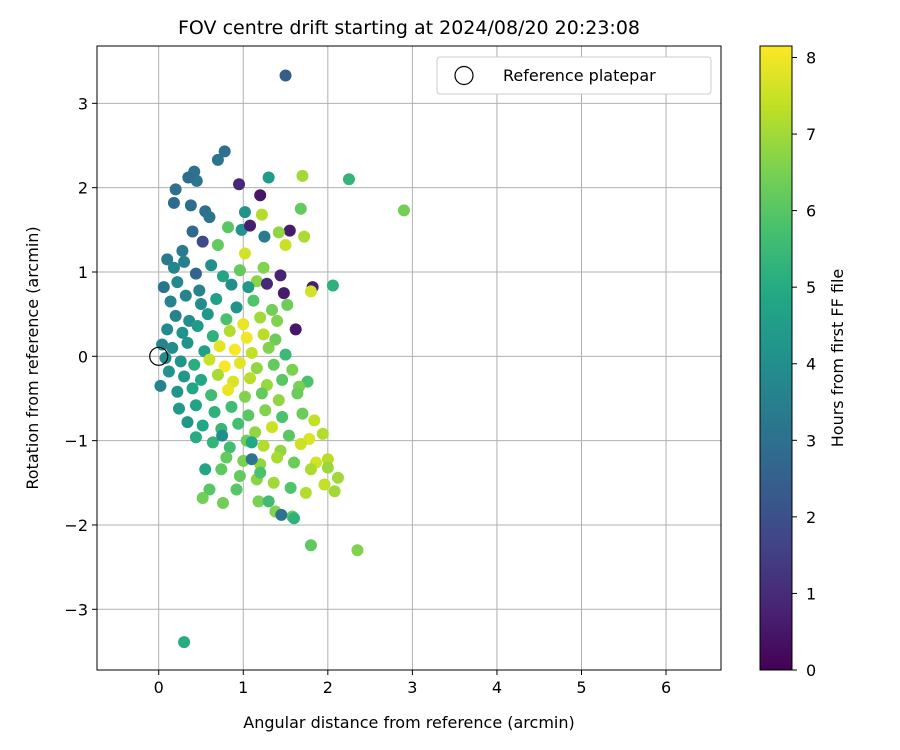  What do you see at coordinates (811, 517) in the screenshot?
I see `colorbar-tick-label: 2` at bounding box center [811, 517].